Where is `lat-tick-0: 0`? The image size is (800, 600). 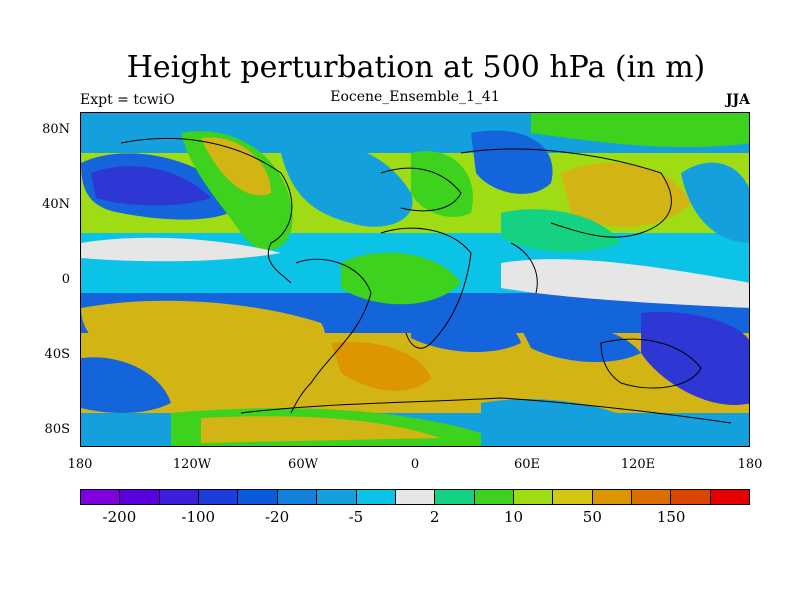
lat-tick-0: 0 is located at coordinates (65, 279).